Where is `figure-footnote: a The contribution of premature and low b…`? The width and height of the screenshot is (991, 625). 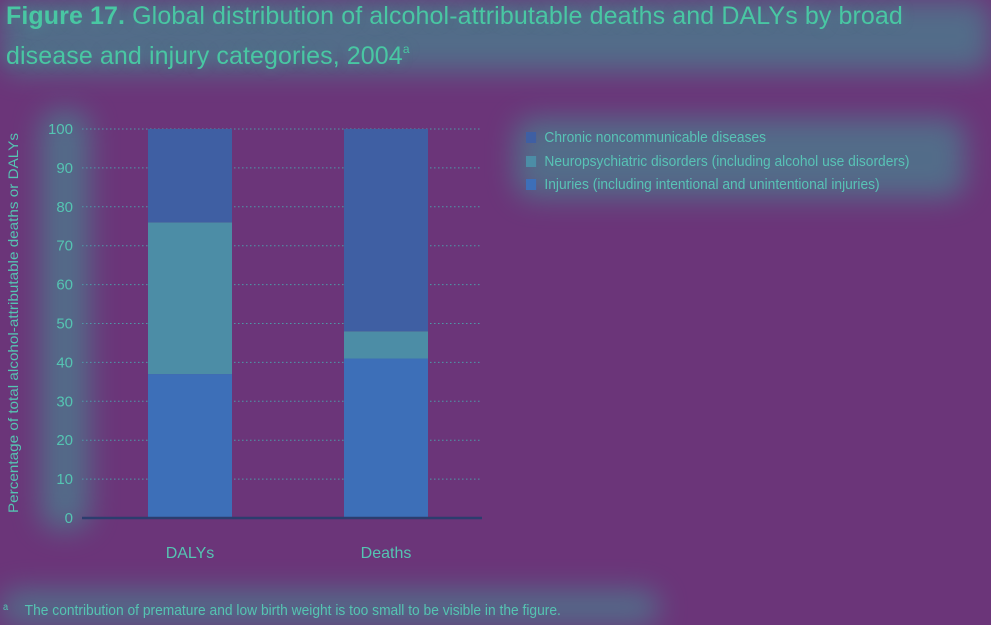 figure-footnote: a The contribution of premature and low b… is located at coordinates (282, 610).